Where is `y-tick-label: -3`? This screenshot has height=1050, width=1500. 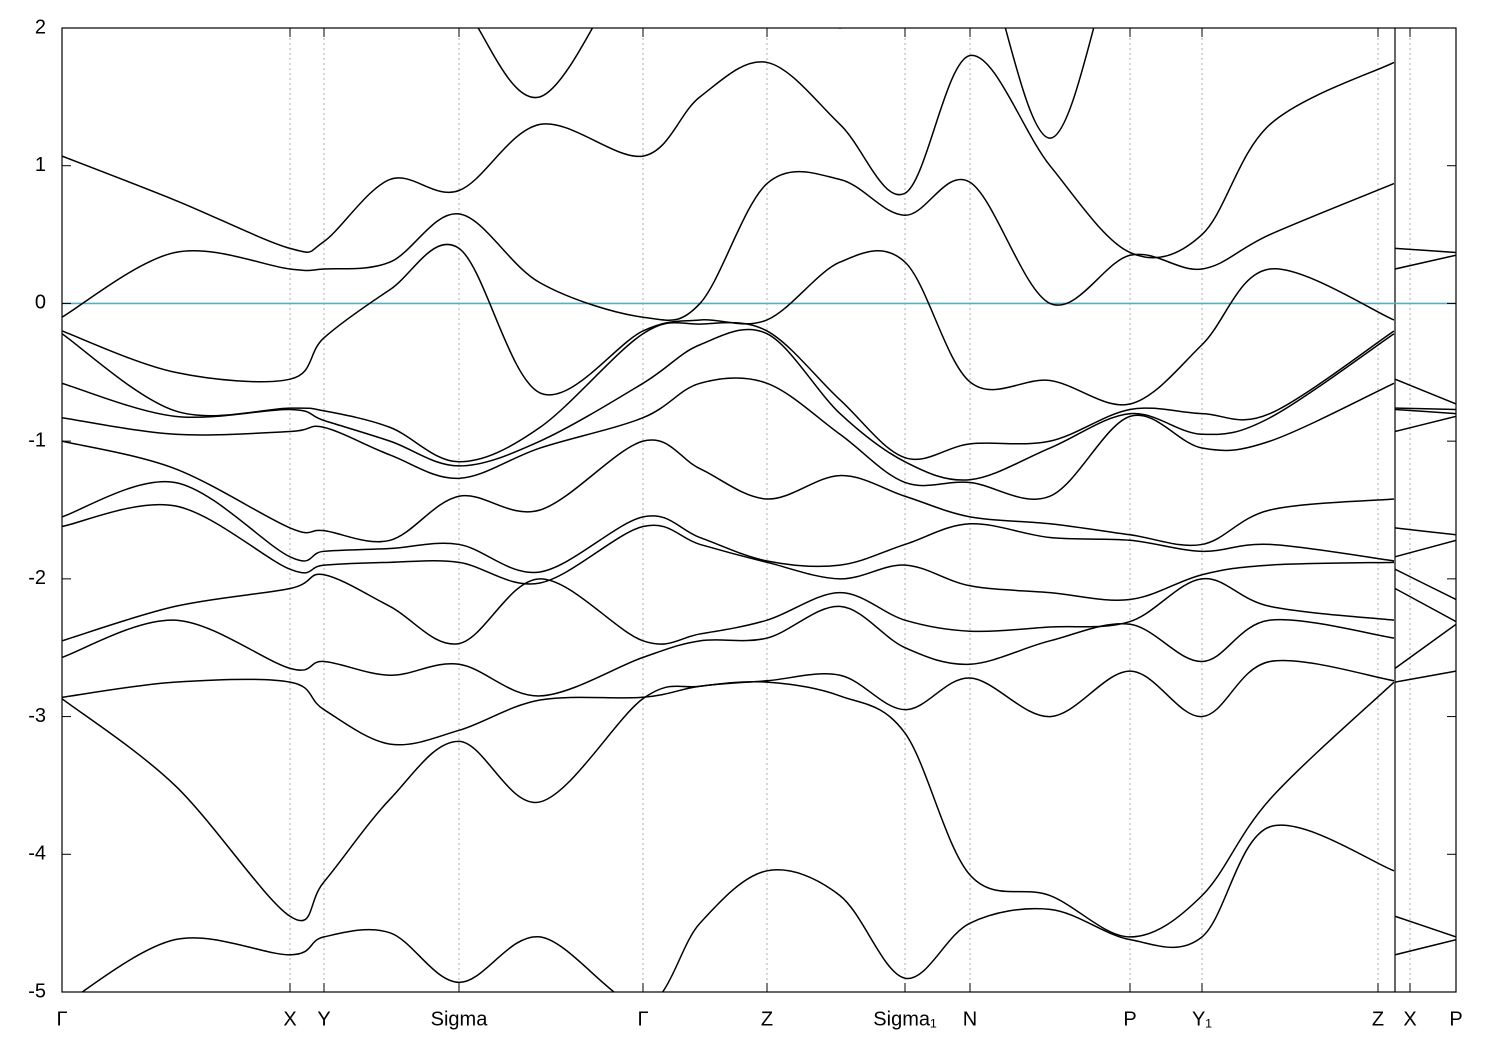
y-tick-label: -3 is located at coordinates (37, 716).